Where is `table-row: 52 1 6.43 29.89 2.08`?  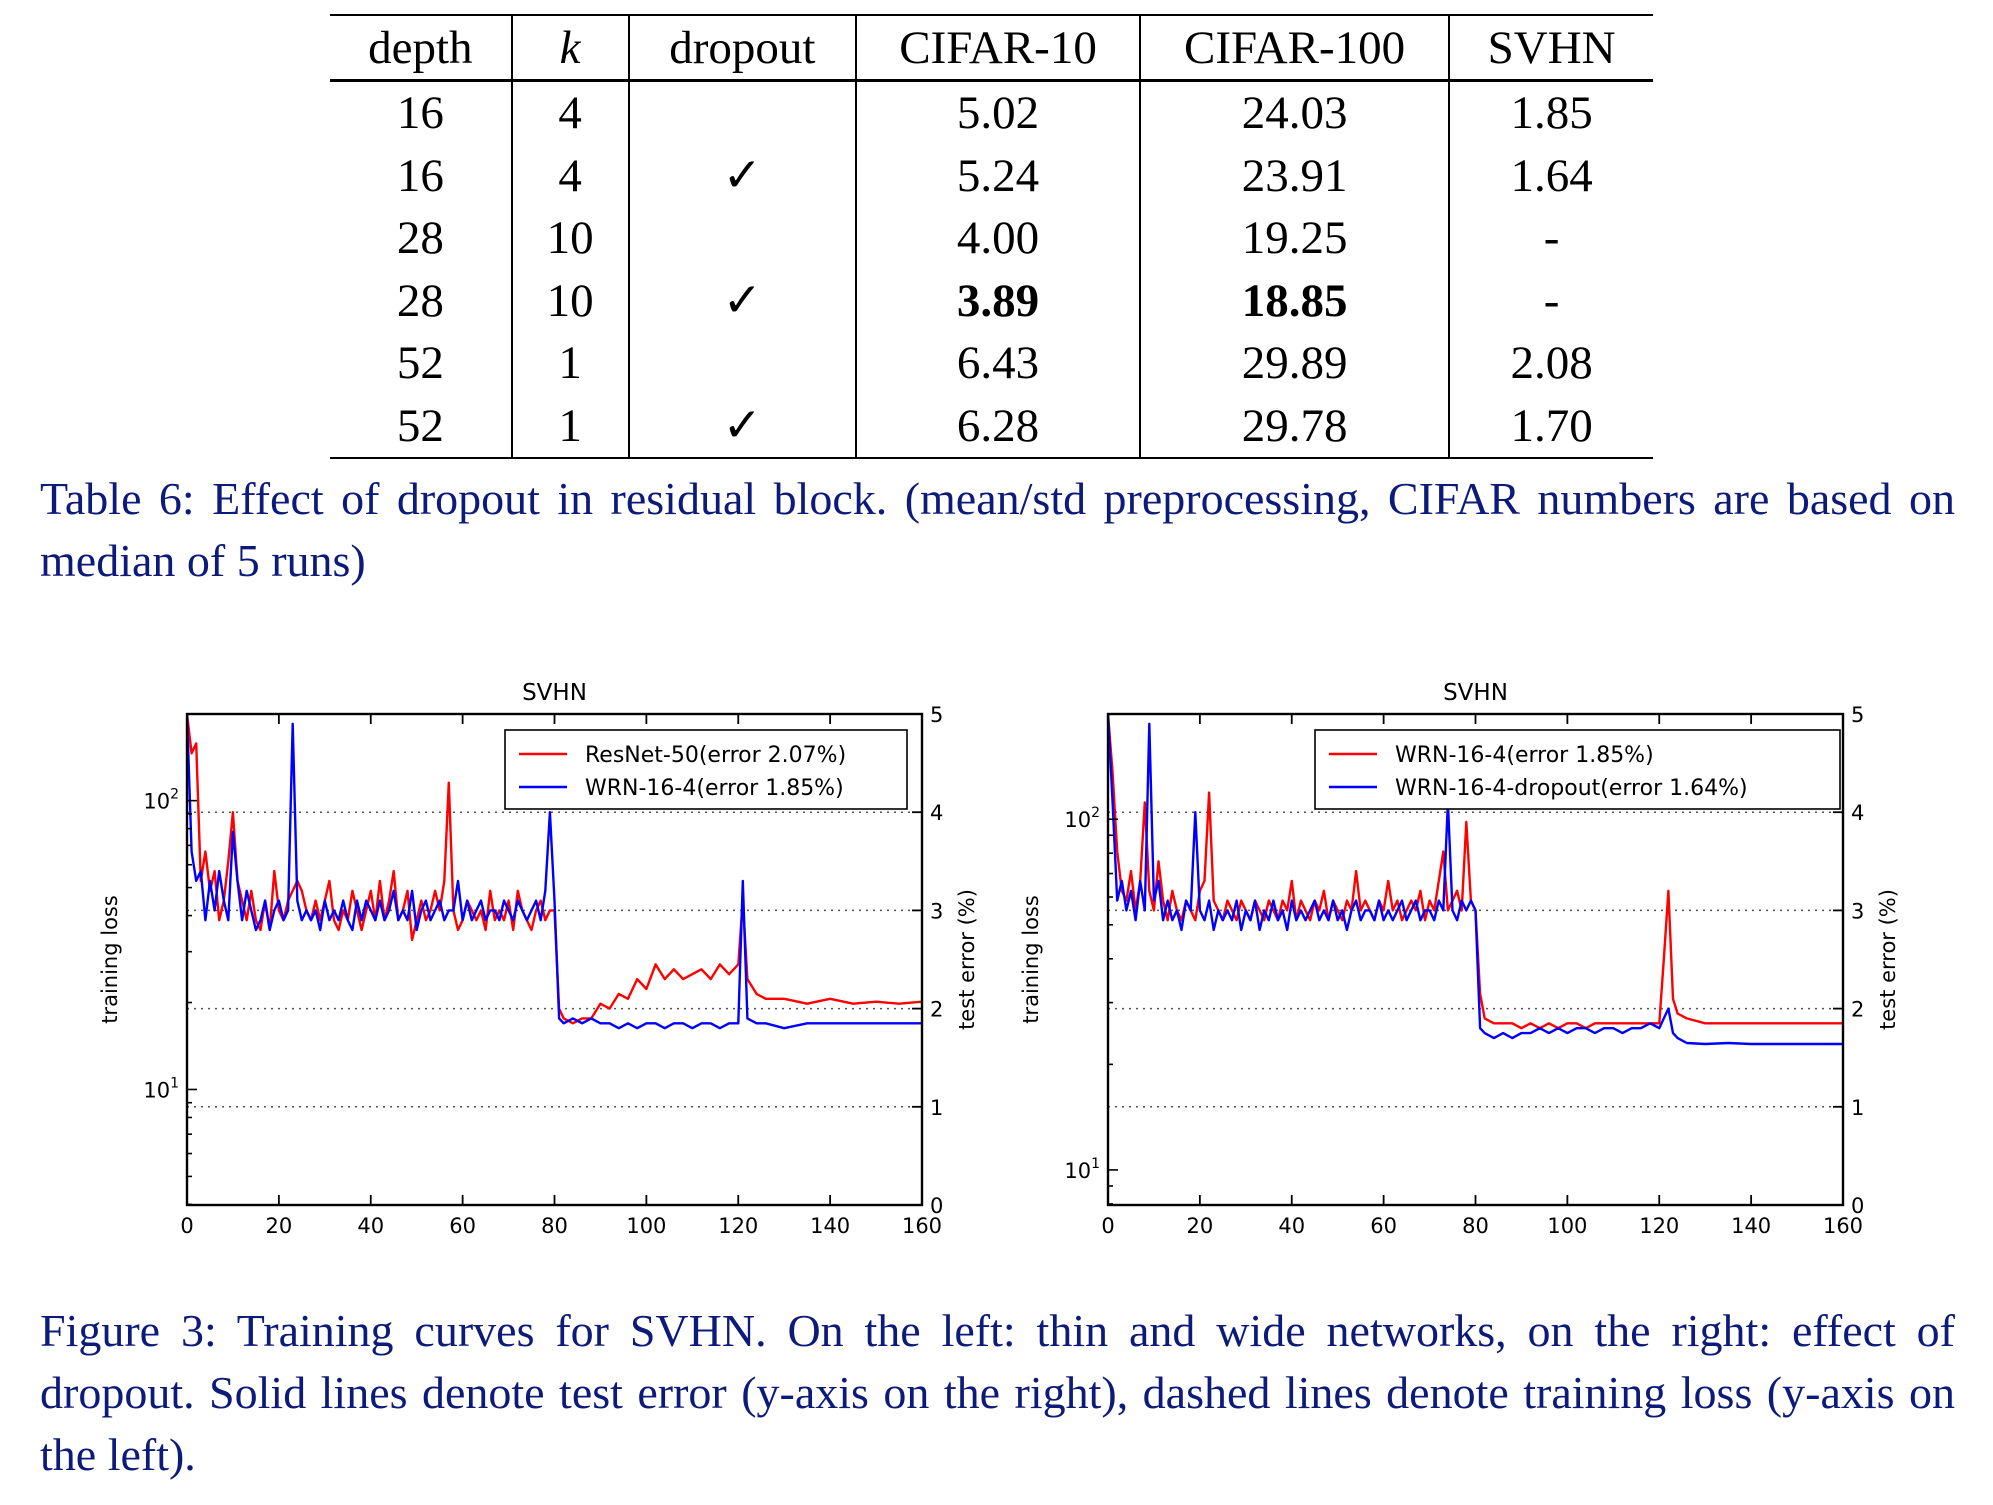 table-row: 52 1 6.43 29.89 2.08 is located at coordinates (991, 363).